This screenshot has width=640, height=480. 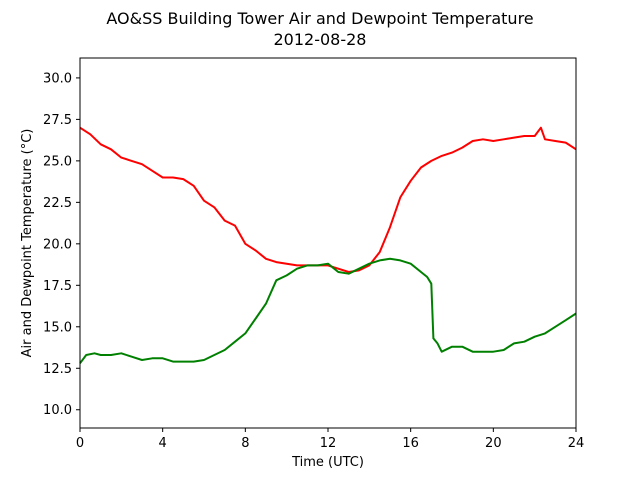 I want to click on x-tick-label: 12, so click(x=328, y=443).